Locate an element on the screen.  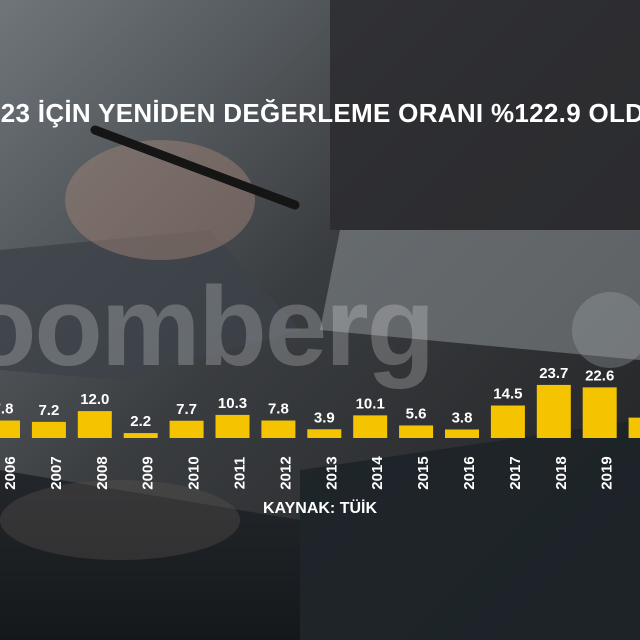
bar-2019 is located at coordinates (599, 412).